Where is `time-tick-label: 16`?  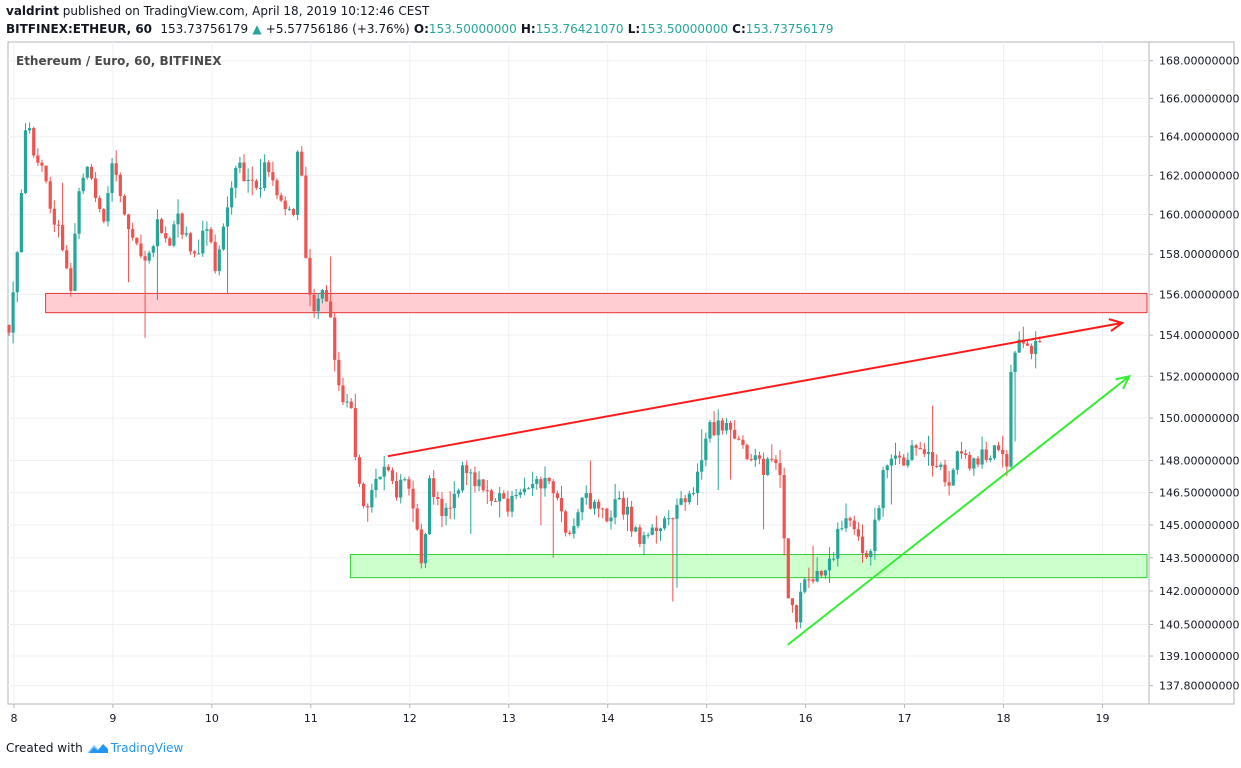
time-tick-label: 16 is located at coordinates (806, 718).